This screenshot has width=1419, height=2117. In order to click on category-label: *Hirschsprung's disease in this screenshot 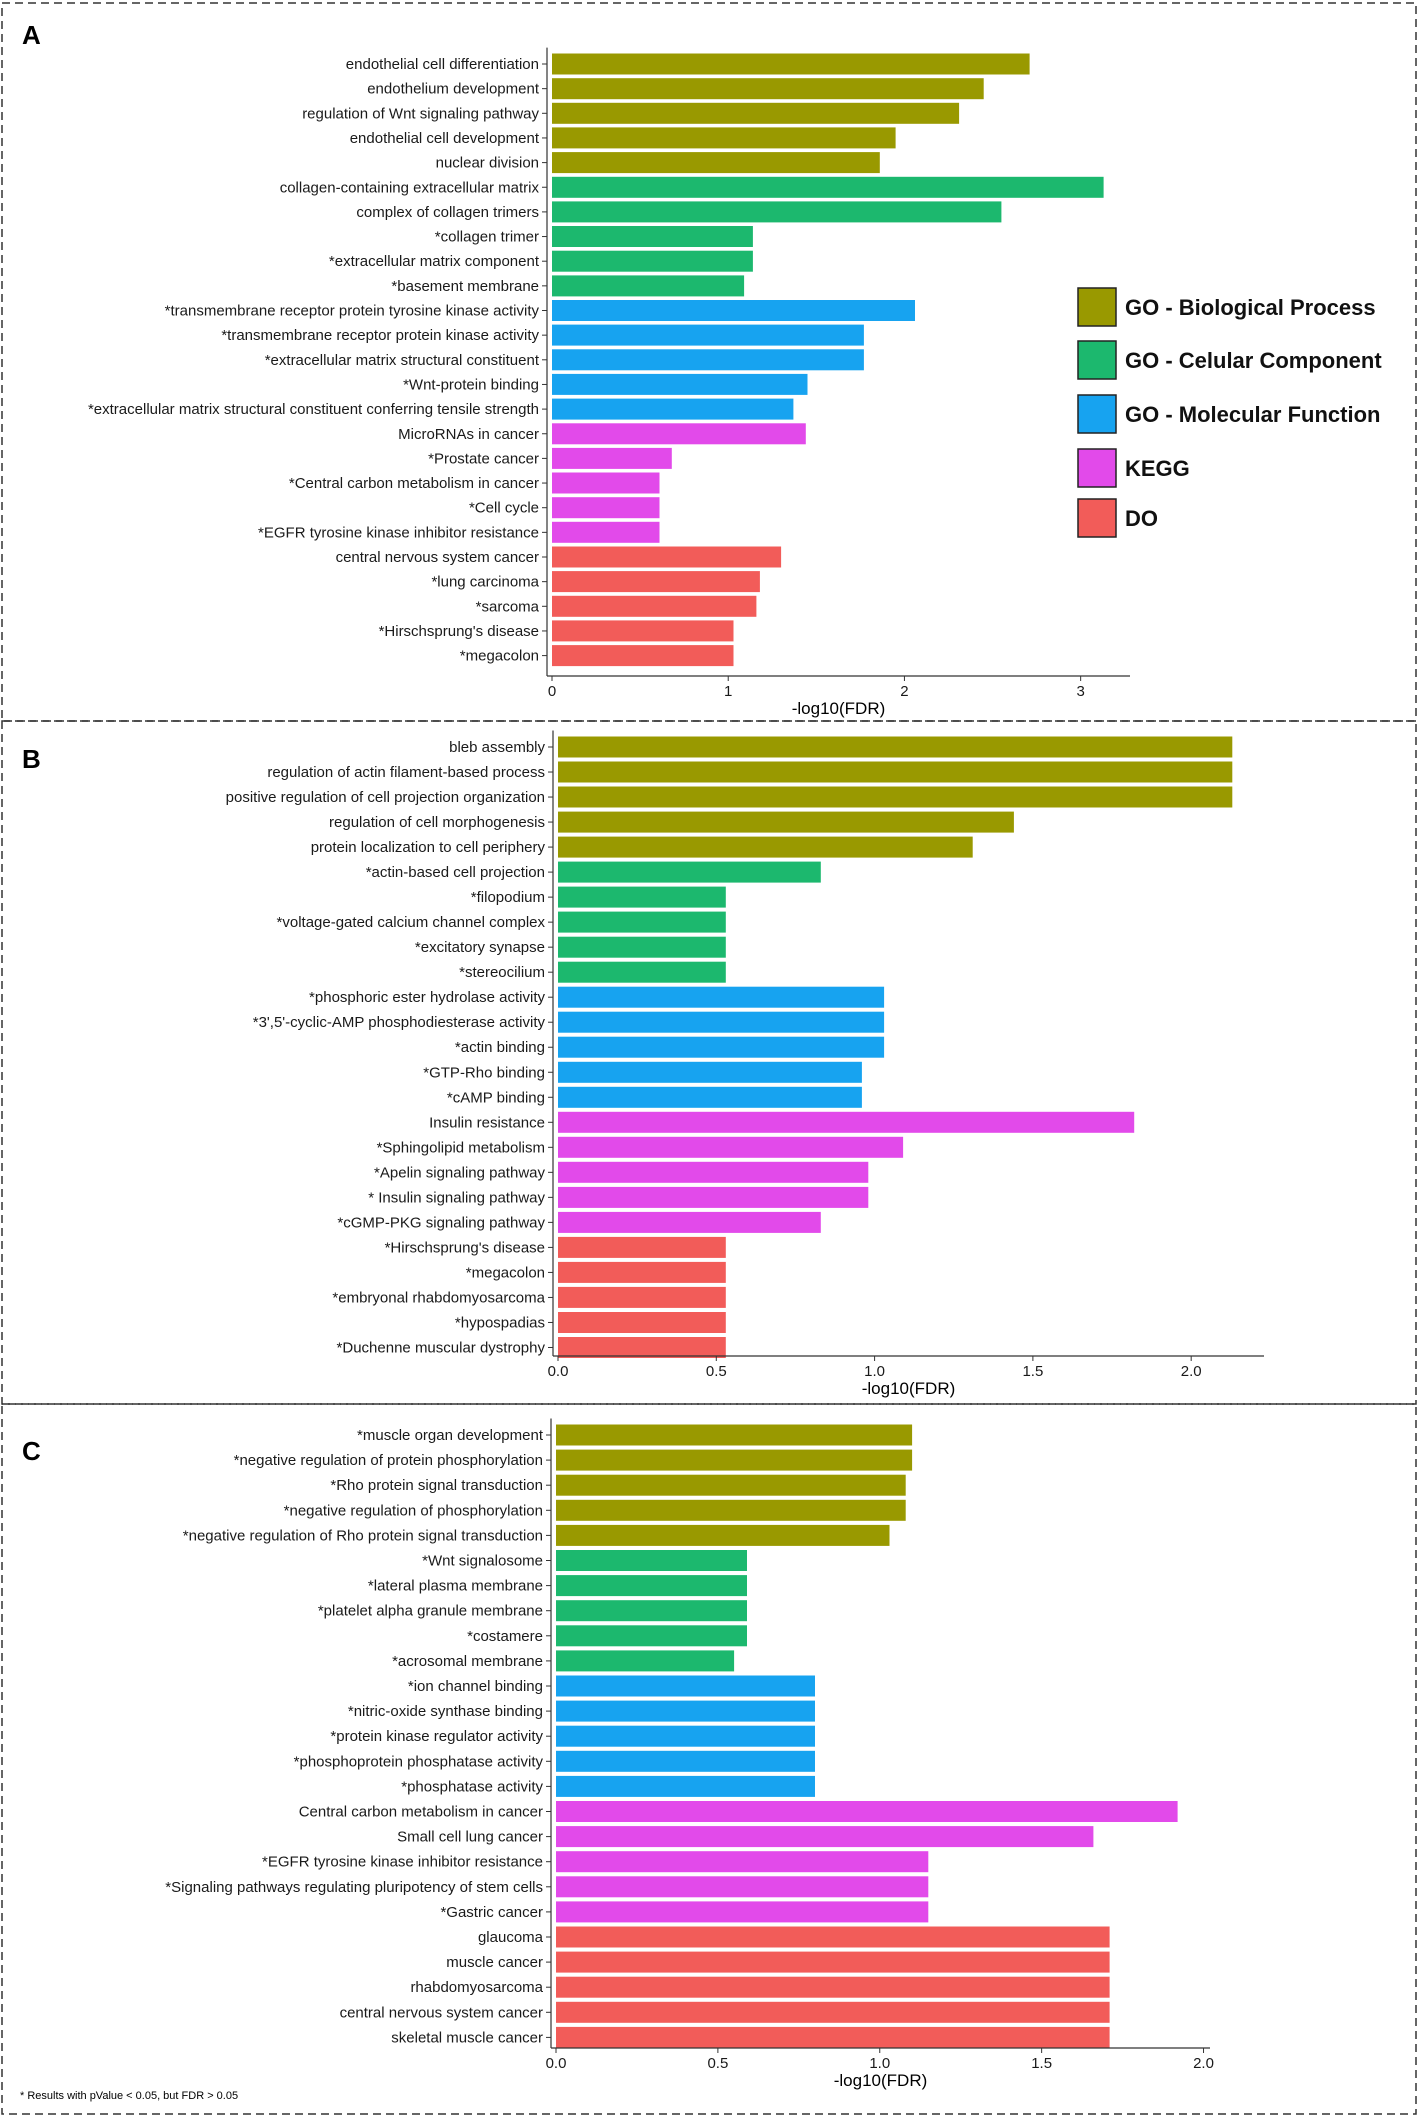, I will do `click(459, 631)`.